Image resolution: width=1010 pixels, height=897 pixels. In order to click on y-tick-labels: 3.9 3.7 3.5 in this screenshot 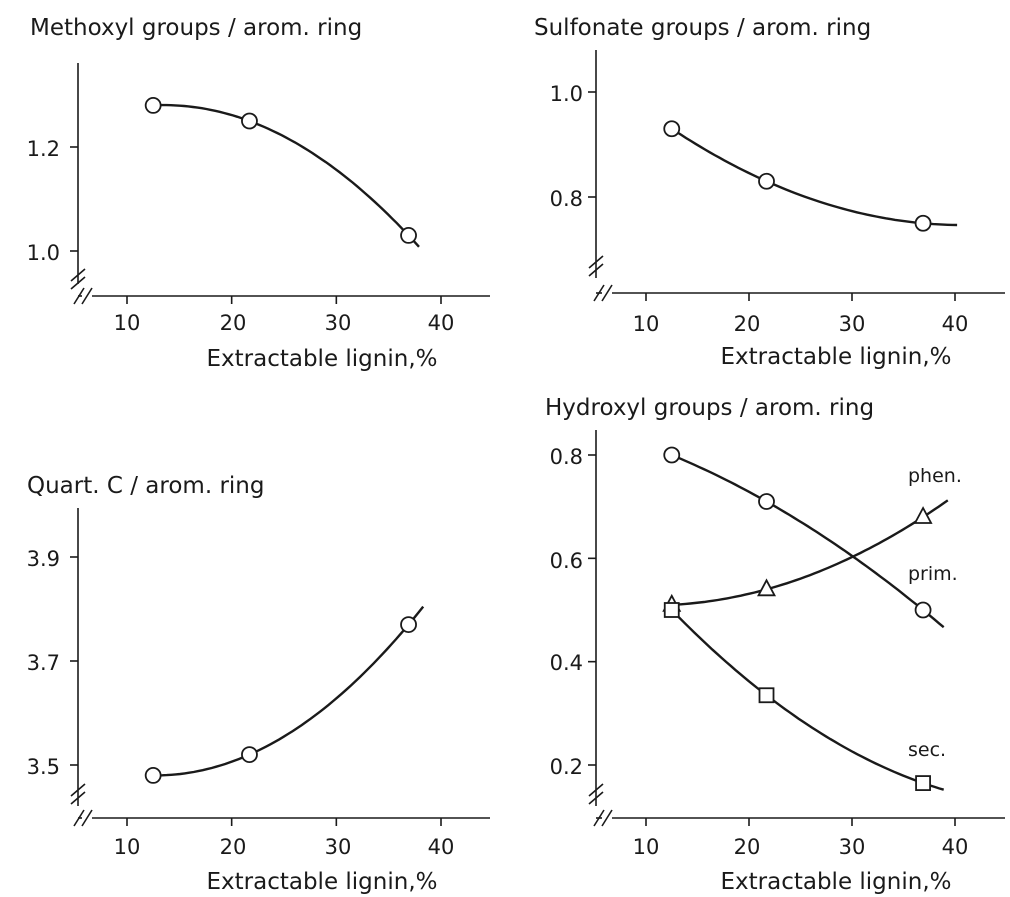, I will do `click(43, 663)`.